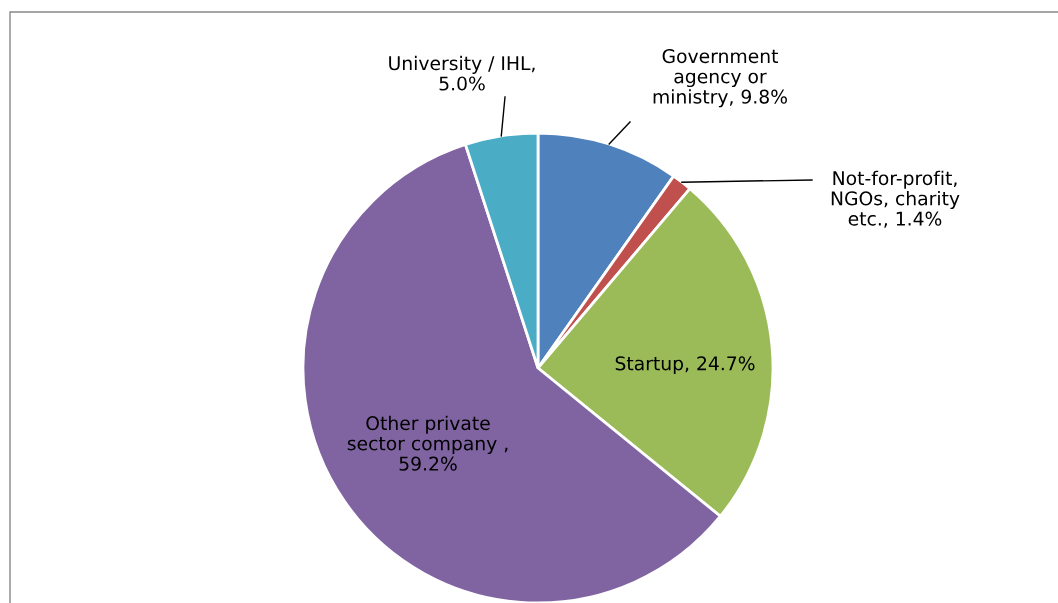  I want to click on slice-label: Not-for-profit, NGOs, charity etc., 1.4%, so click(895, 199).